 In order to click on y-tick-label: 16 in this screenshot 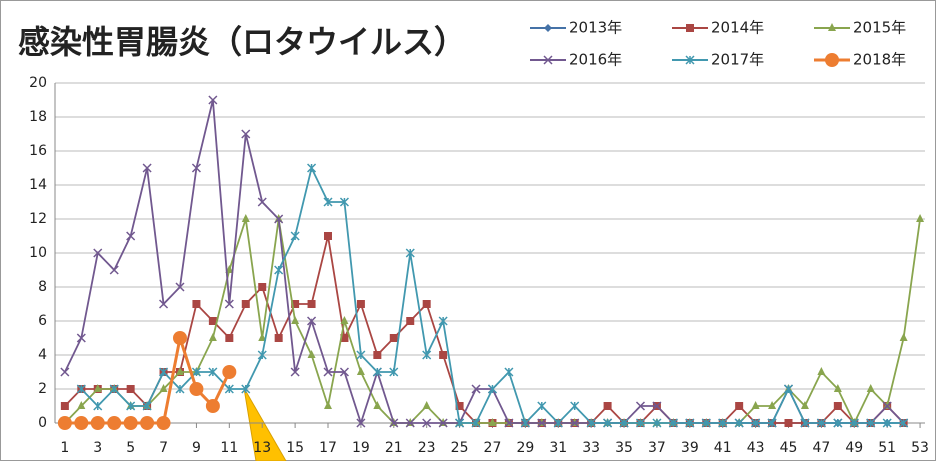, I will do `click(38, 151)`.